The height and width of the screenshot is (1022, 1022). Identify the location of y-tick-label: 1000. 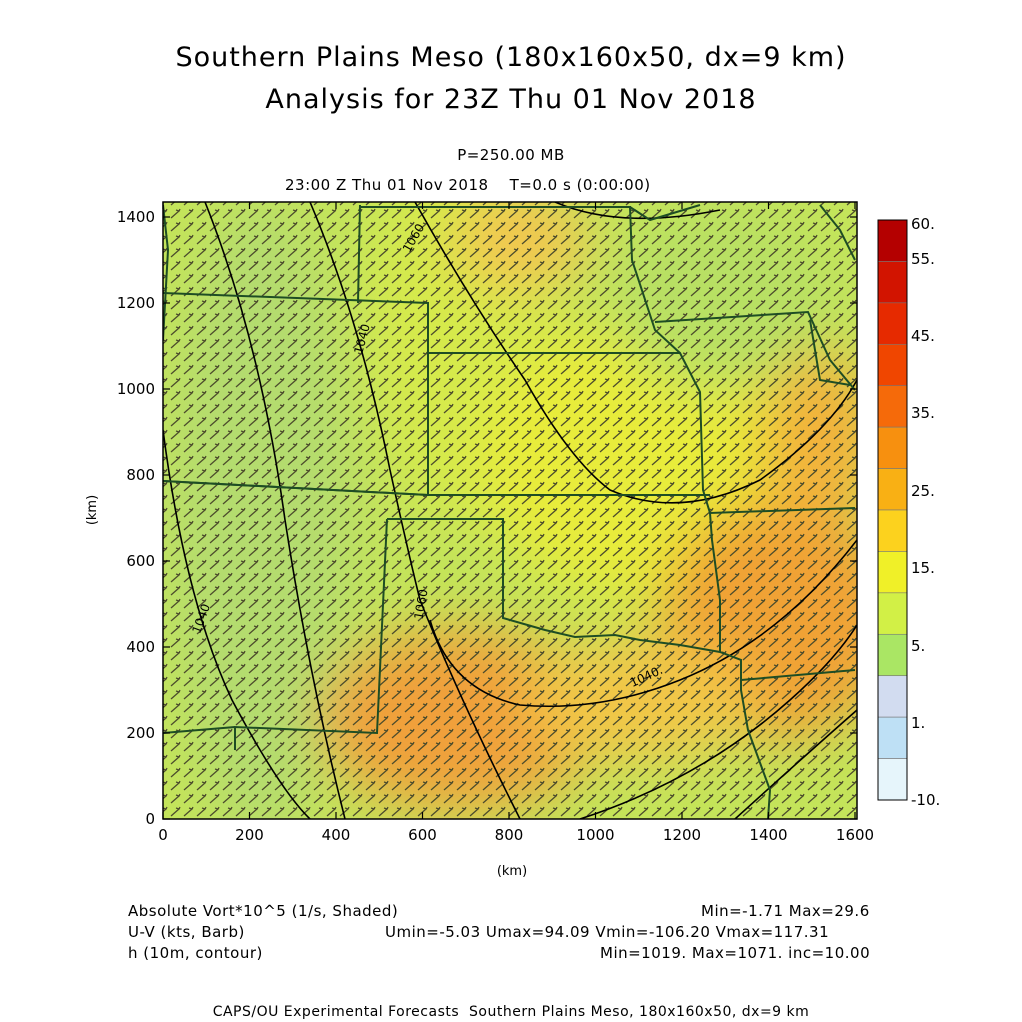
(136, 389).